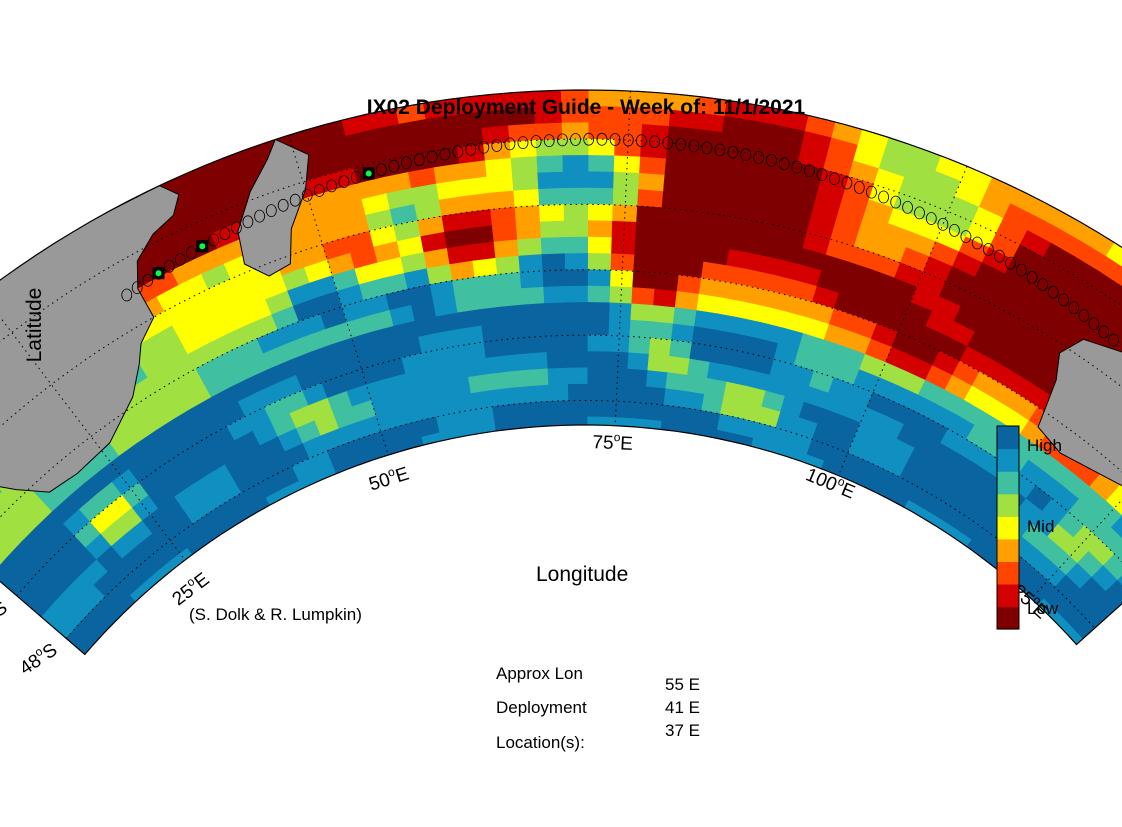 The width and height of the screenshot is (1122, 827). Describe the element at coordinates (275, 614) in the screenshot. I see `credit-text: (S. Dolk & R. Lumpkin)` at that location.